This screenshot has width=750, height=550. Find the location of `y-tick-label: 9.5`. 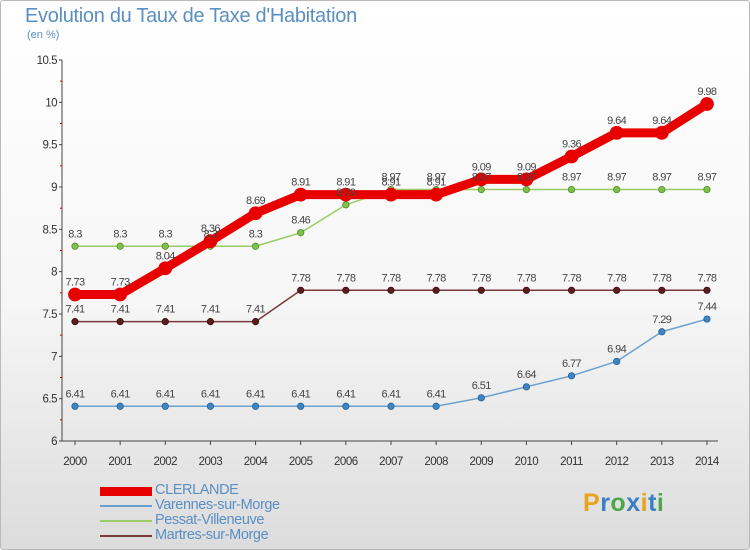

y-tick-label: 9.5 is located at coordinates (50, 146).